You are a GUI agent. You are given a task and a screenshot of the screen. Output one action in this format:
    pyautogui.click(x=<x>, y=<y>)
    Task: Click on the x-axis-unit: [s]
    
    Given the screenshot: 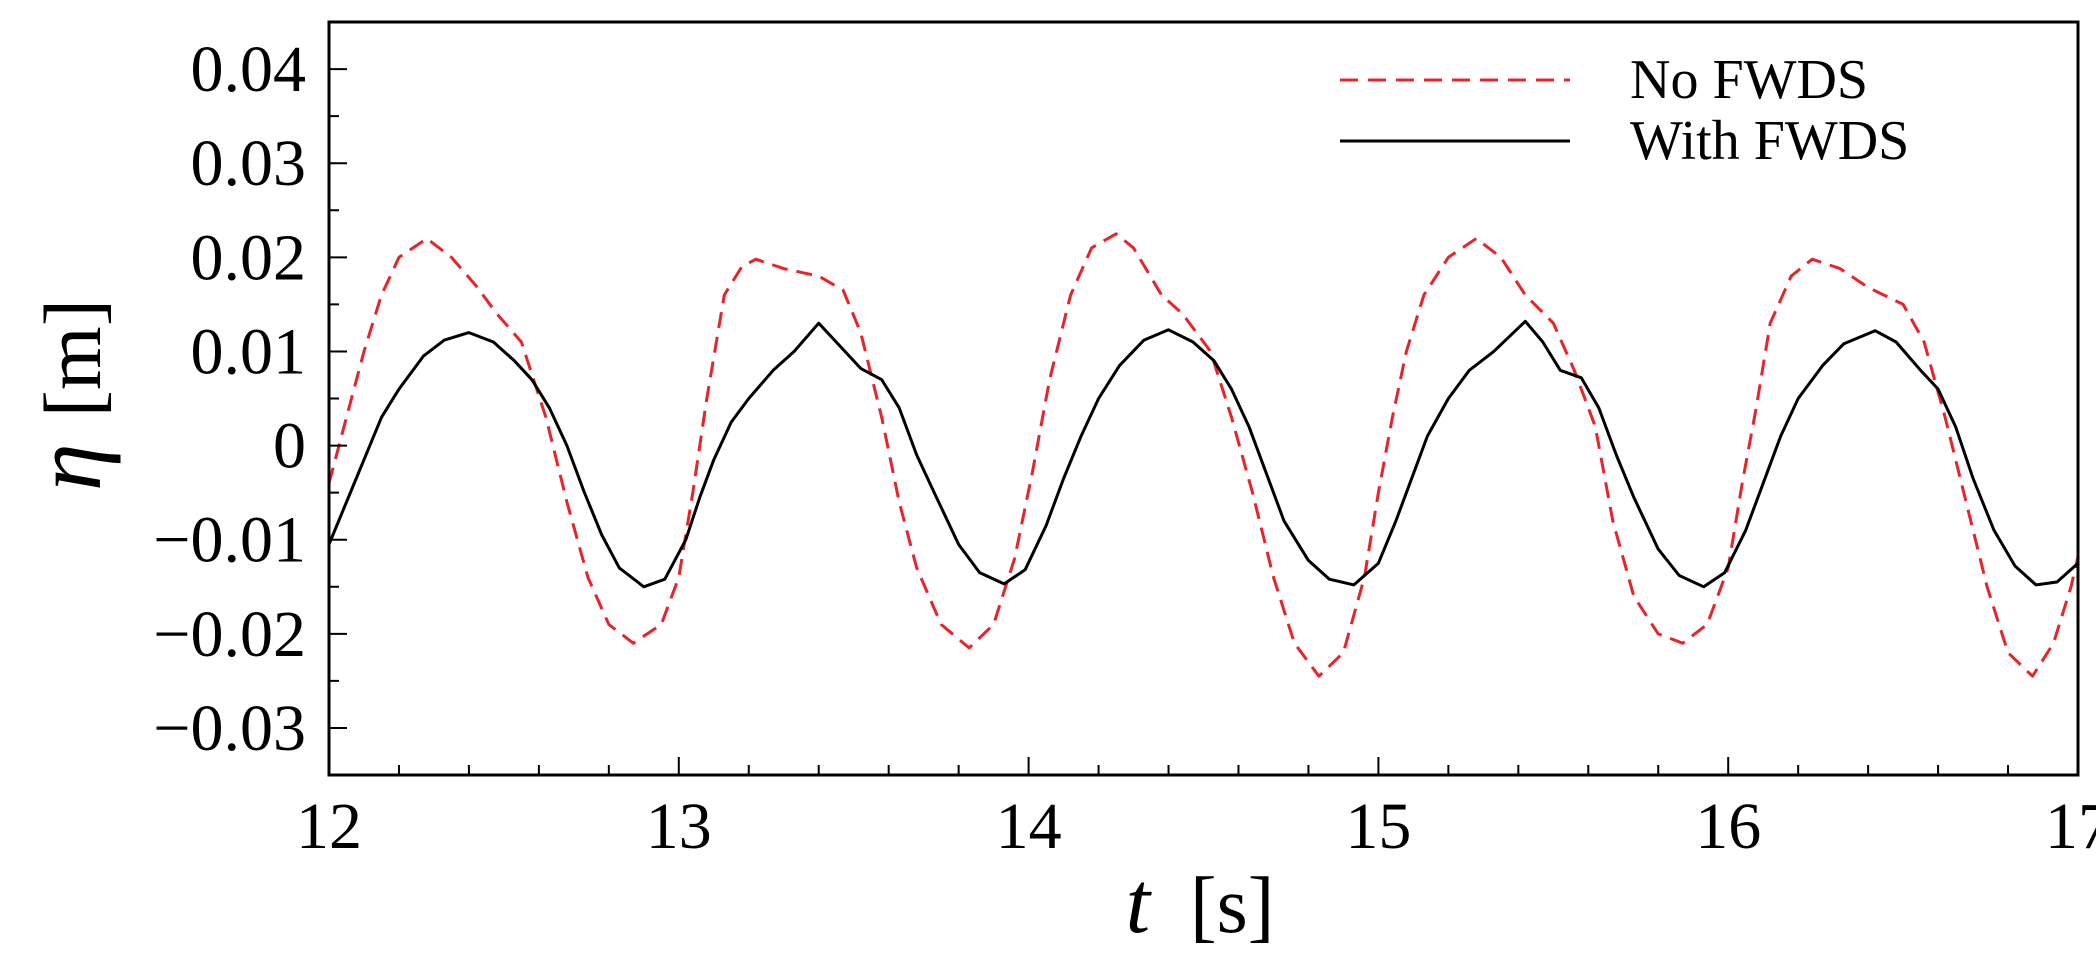 What is the action you would take?
    pyautogui.click(x=1232, y=906)
    